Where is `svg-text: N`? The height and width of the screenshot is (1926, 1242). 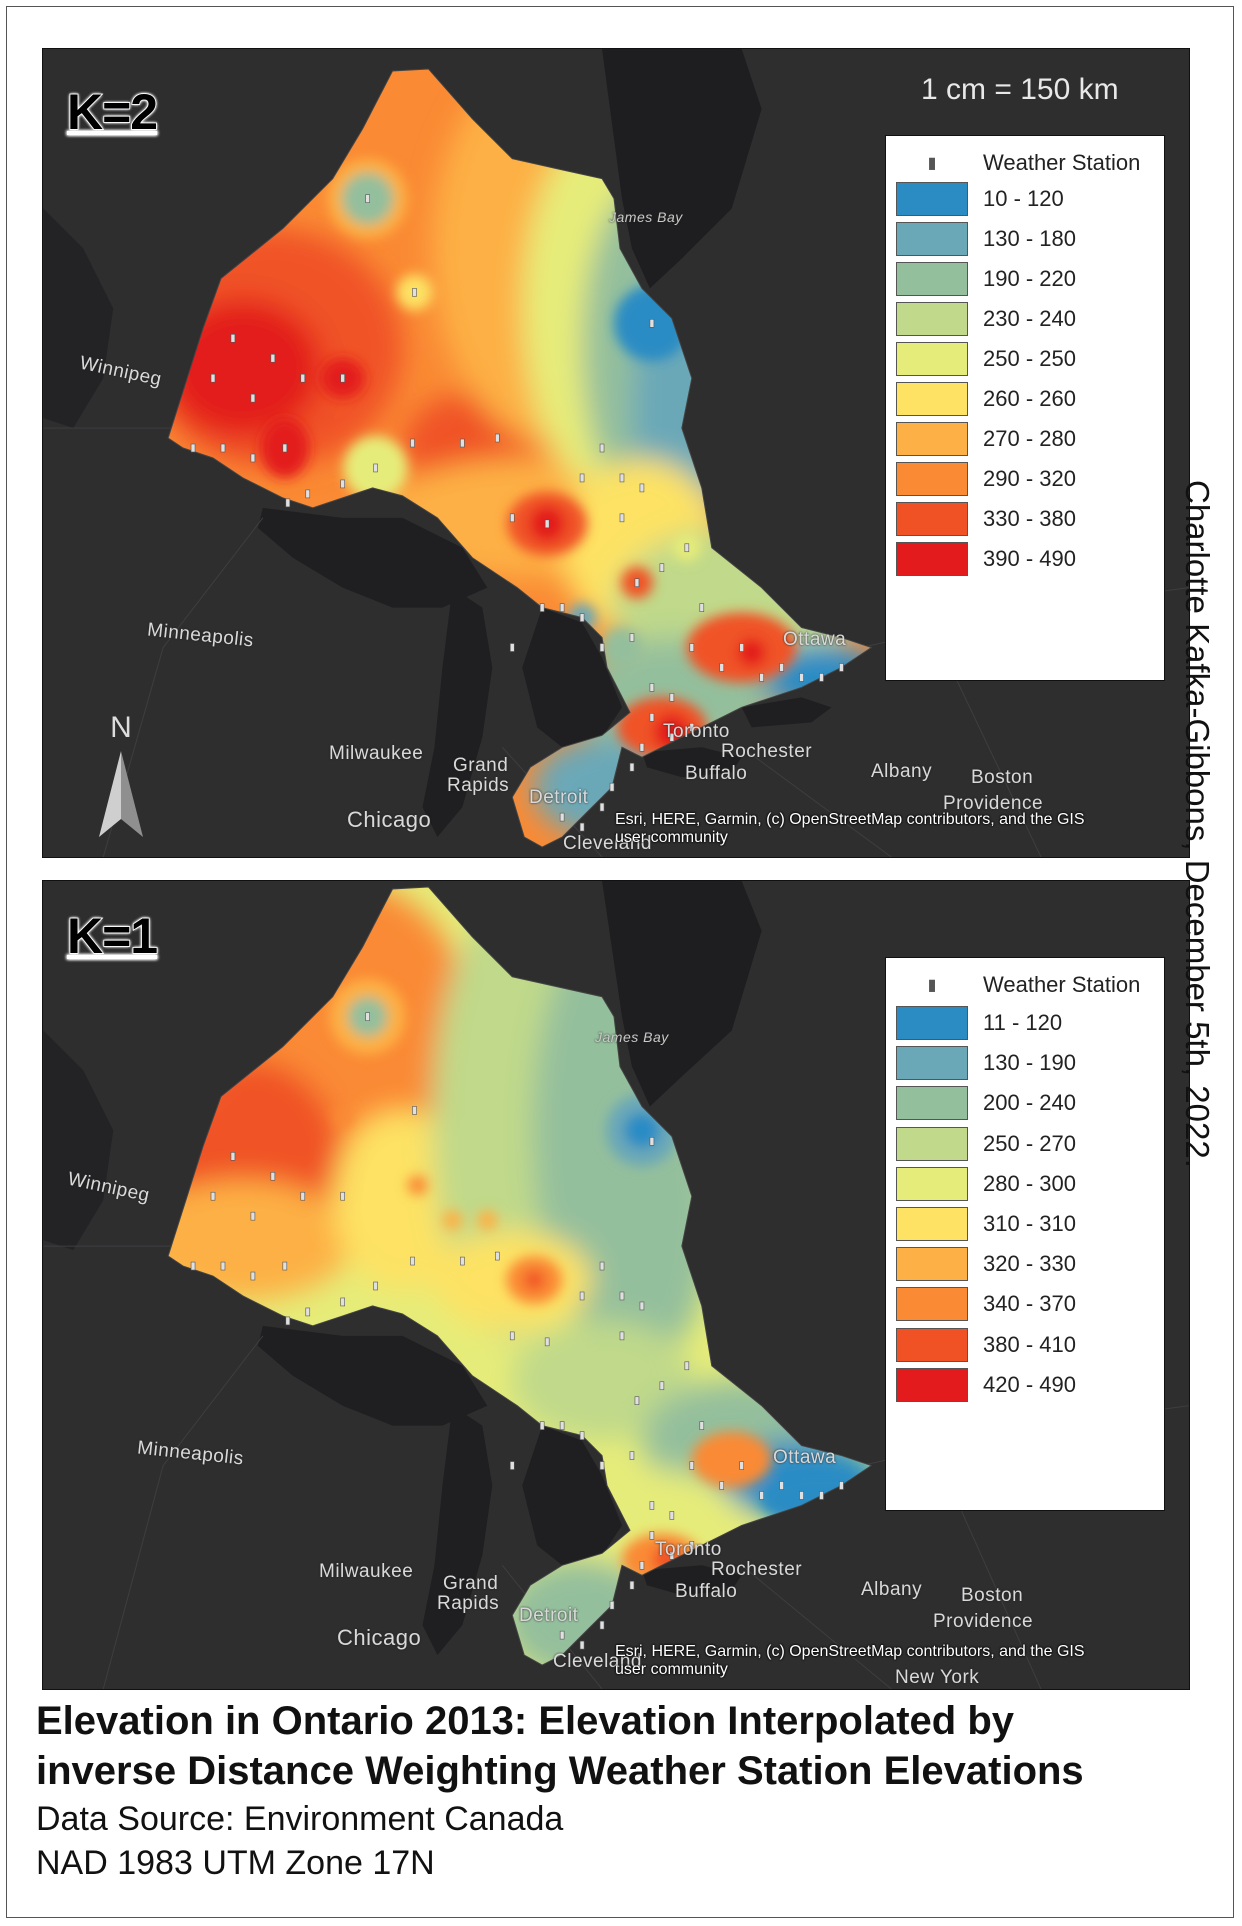
svg-text: N is located at coordinates (121, 727).